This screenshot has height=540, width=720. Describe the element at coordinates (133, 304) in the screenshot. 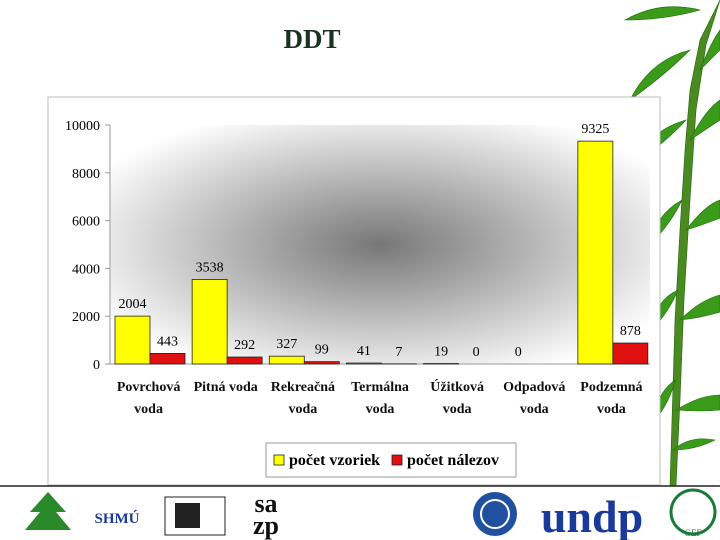

I see `data-label: 2004` at that location.